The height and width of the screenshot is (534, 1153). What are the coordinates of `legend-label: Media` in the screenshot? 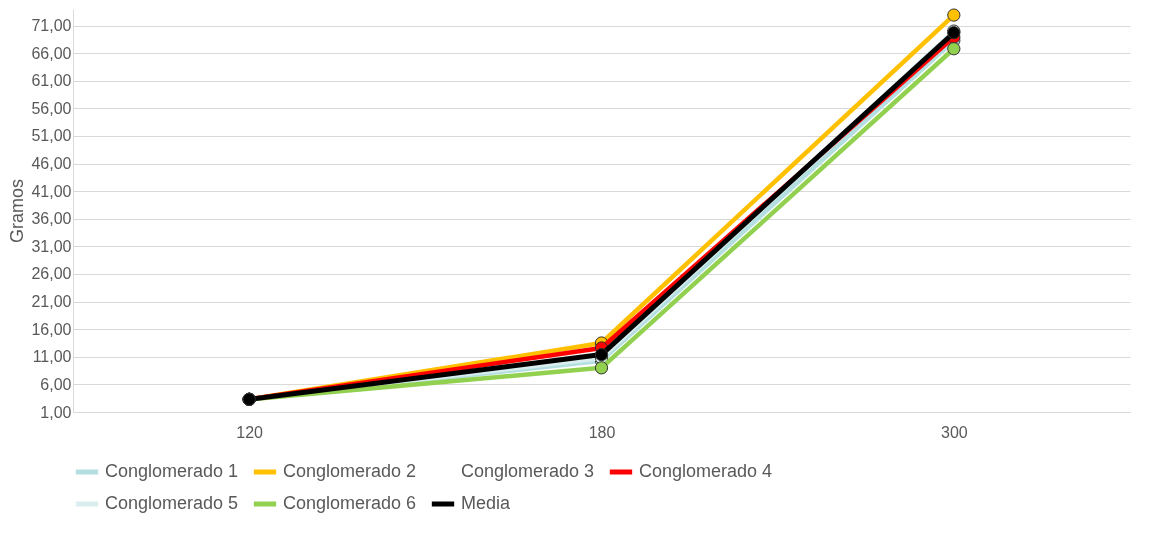 It's located at (486, 503).